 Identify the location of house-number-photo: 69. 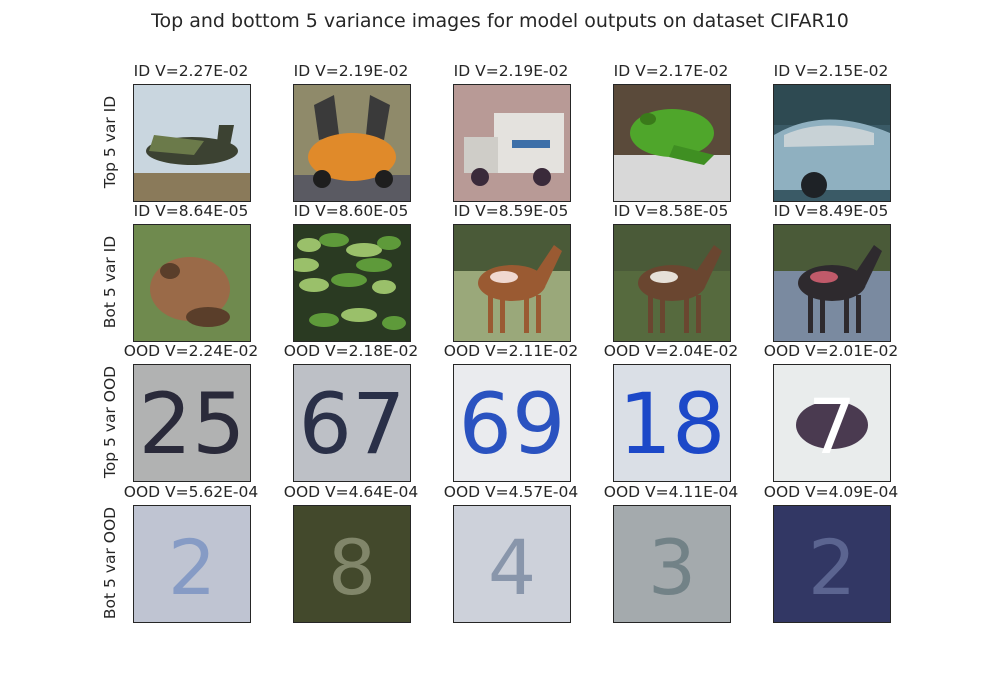
(512, 423).